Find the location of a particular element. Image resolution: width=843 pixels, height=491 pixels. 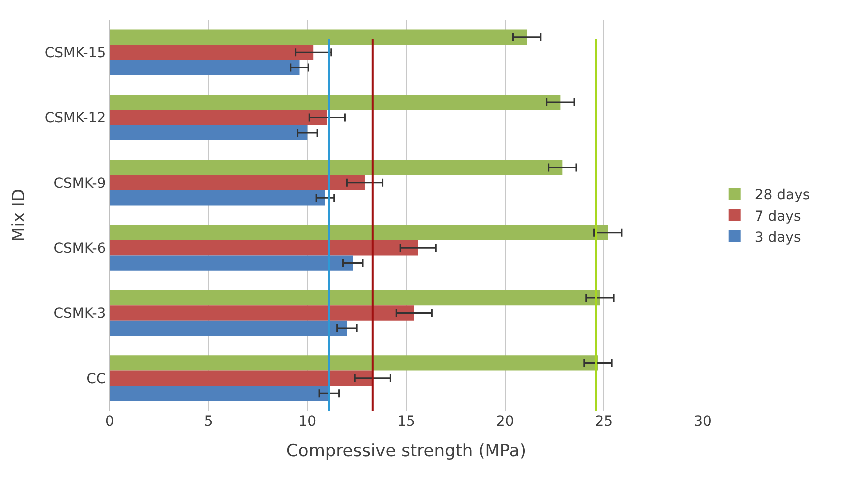

x-axis-title: Compressive strength (MPa) is located at coordinates (406, 451).